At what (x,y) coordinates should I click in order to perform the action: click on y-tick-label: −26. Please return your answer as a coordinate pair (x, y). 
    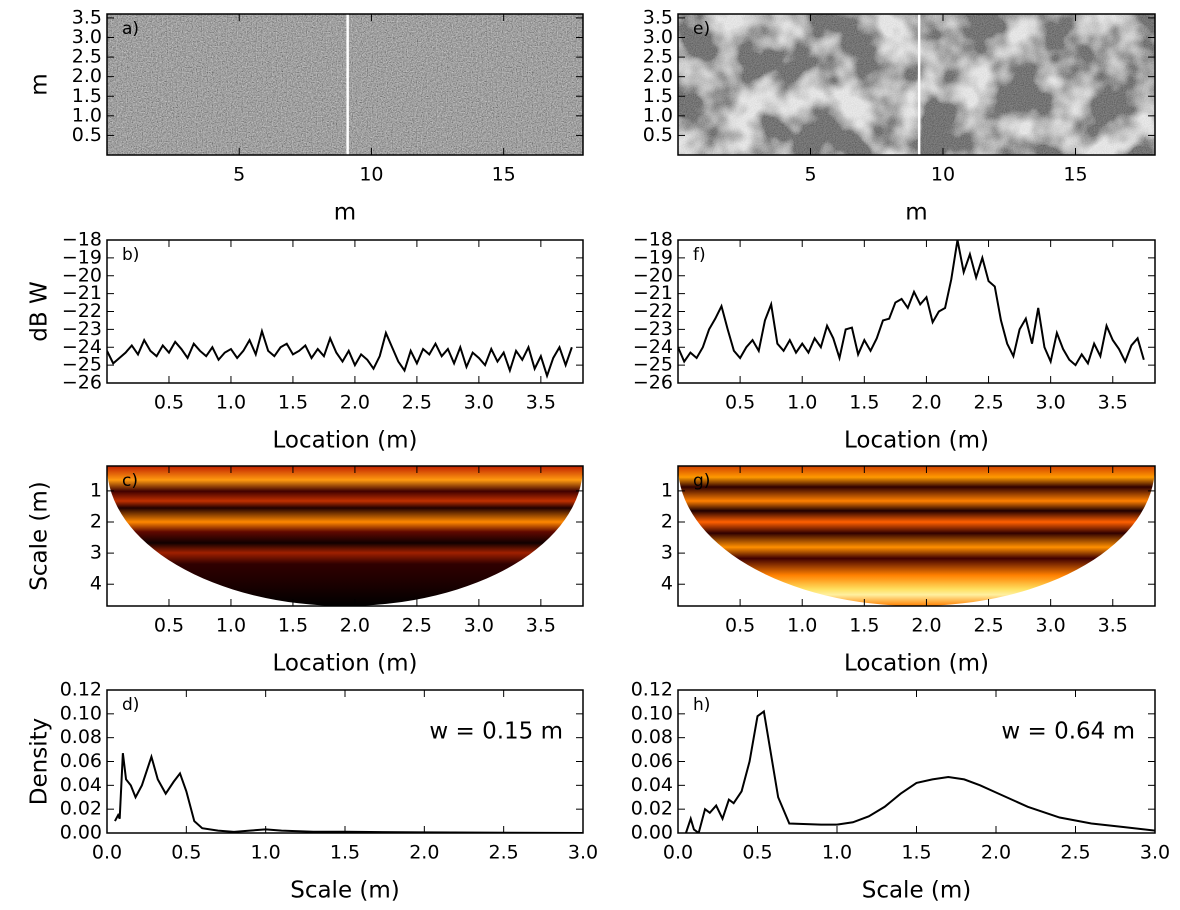
    Looking at the image, I should click on (653, 383).